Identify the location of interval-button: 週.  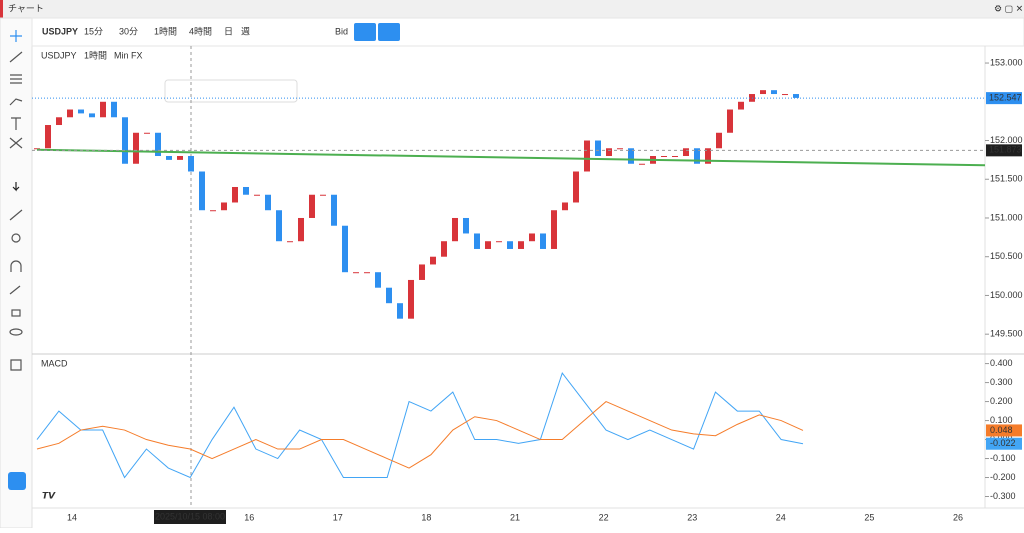
(245, 31).